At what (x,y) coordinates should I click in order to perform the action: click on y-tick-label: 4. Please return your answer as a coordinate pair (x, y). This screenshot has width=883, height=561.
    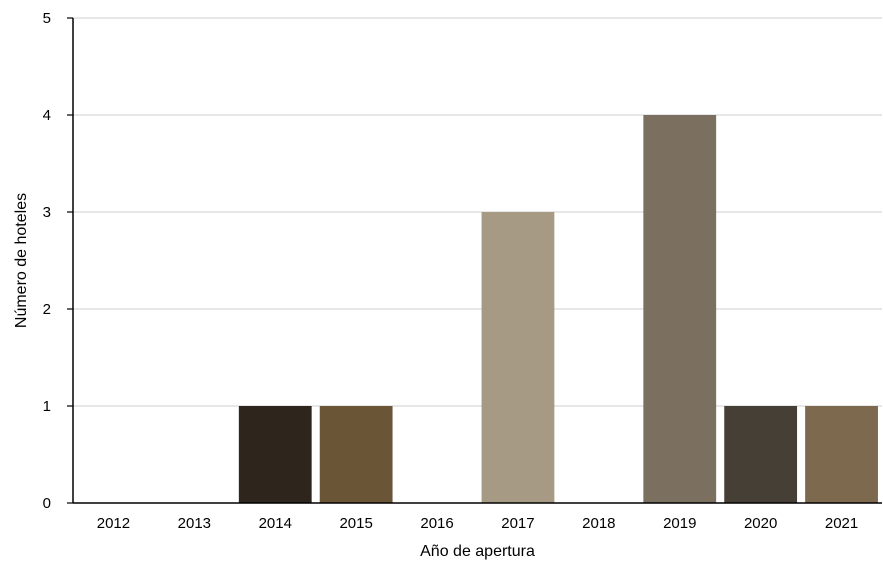
    Looking at the image, I should click on (47, 115).